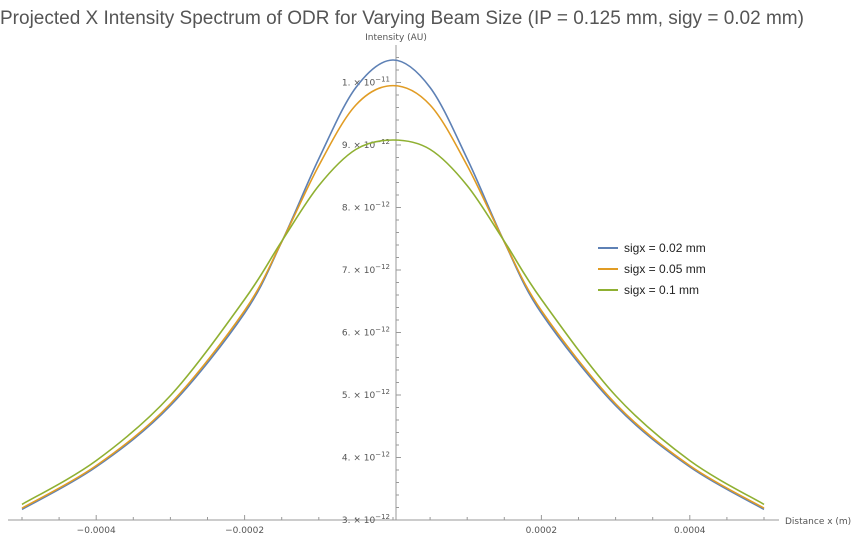 The height and width of the screenshot is (546, 861). I want to click on x-tick-label: 0.0004, so click(690, 531).